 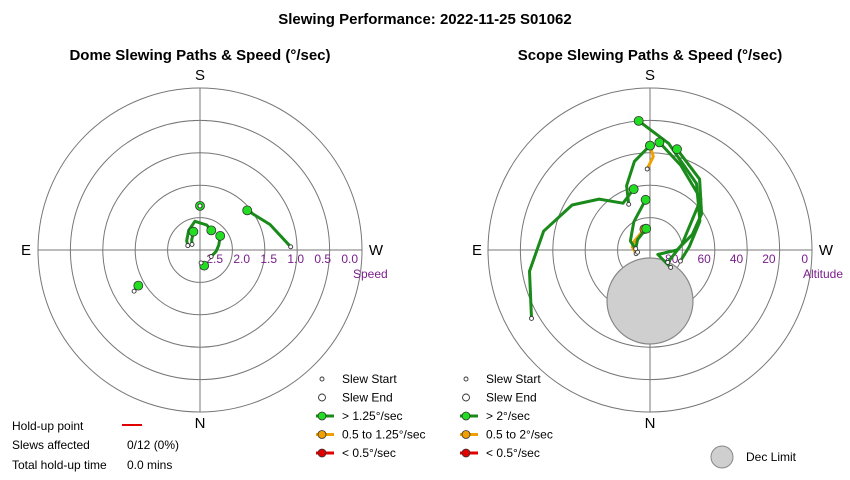 I want to click on scope-cardinal-right: W, so click(x=826, y=250).